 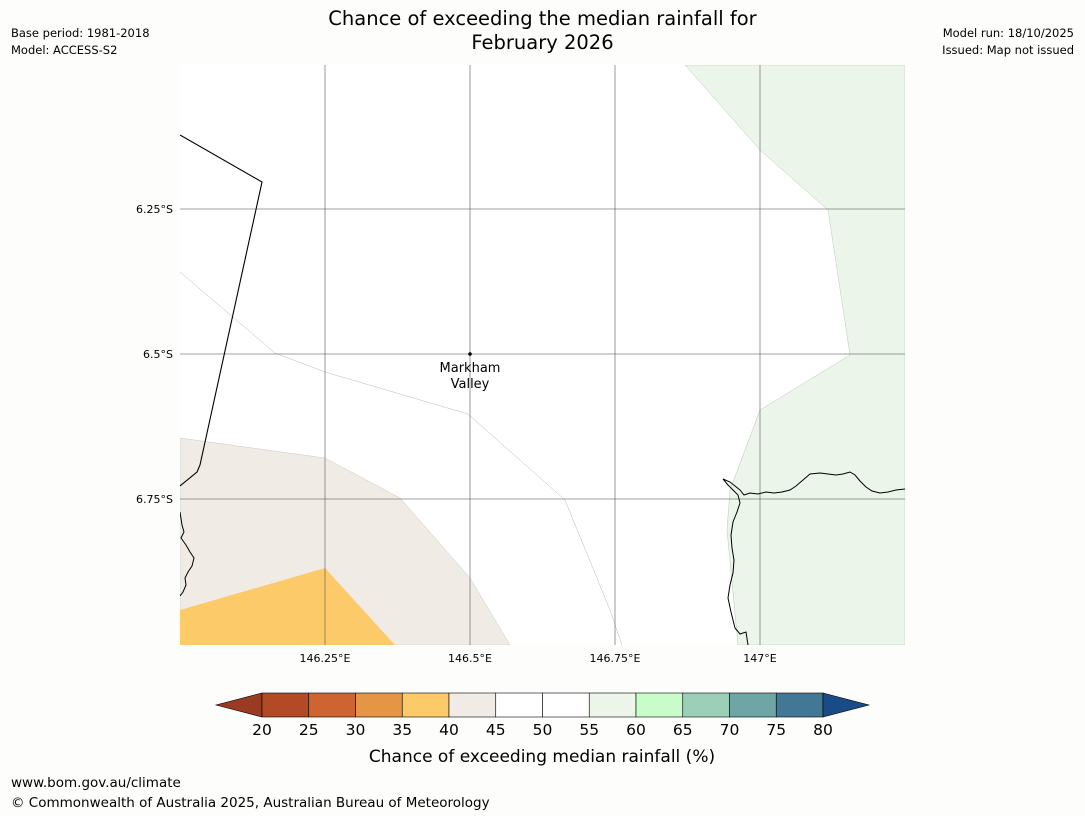 I want to click on colorbar-tick-label: 50, so click(x=543, y=730).